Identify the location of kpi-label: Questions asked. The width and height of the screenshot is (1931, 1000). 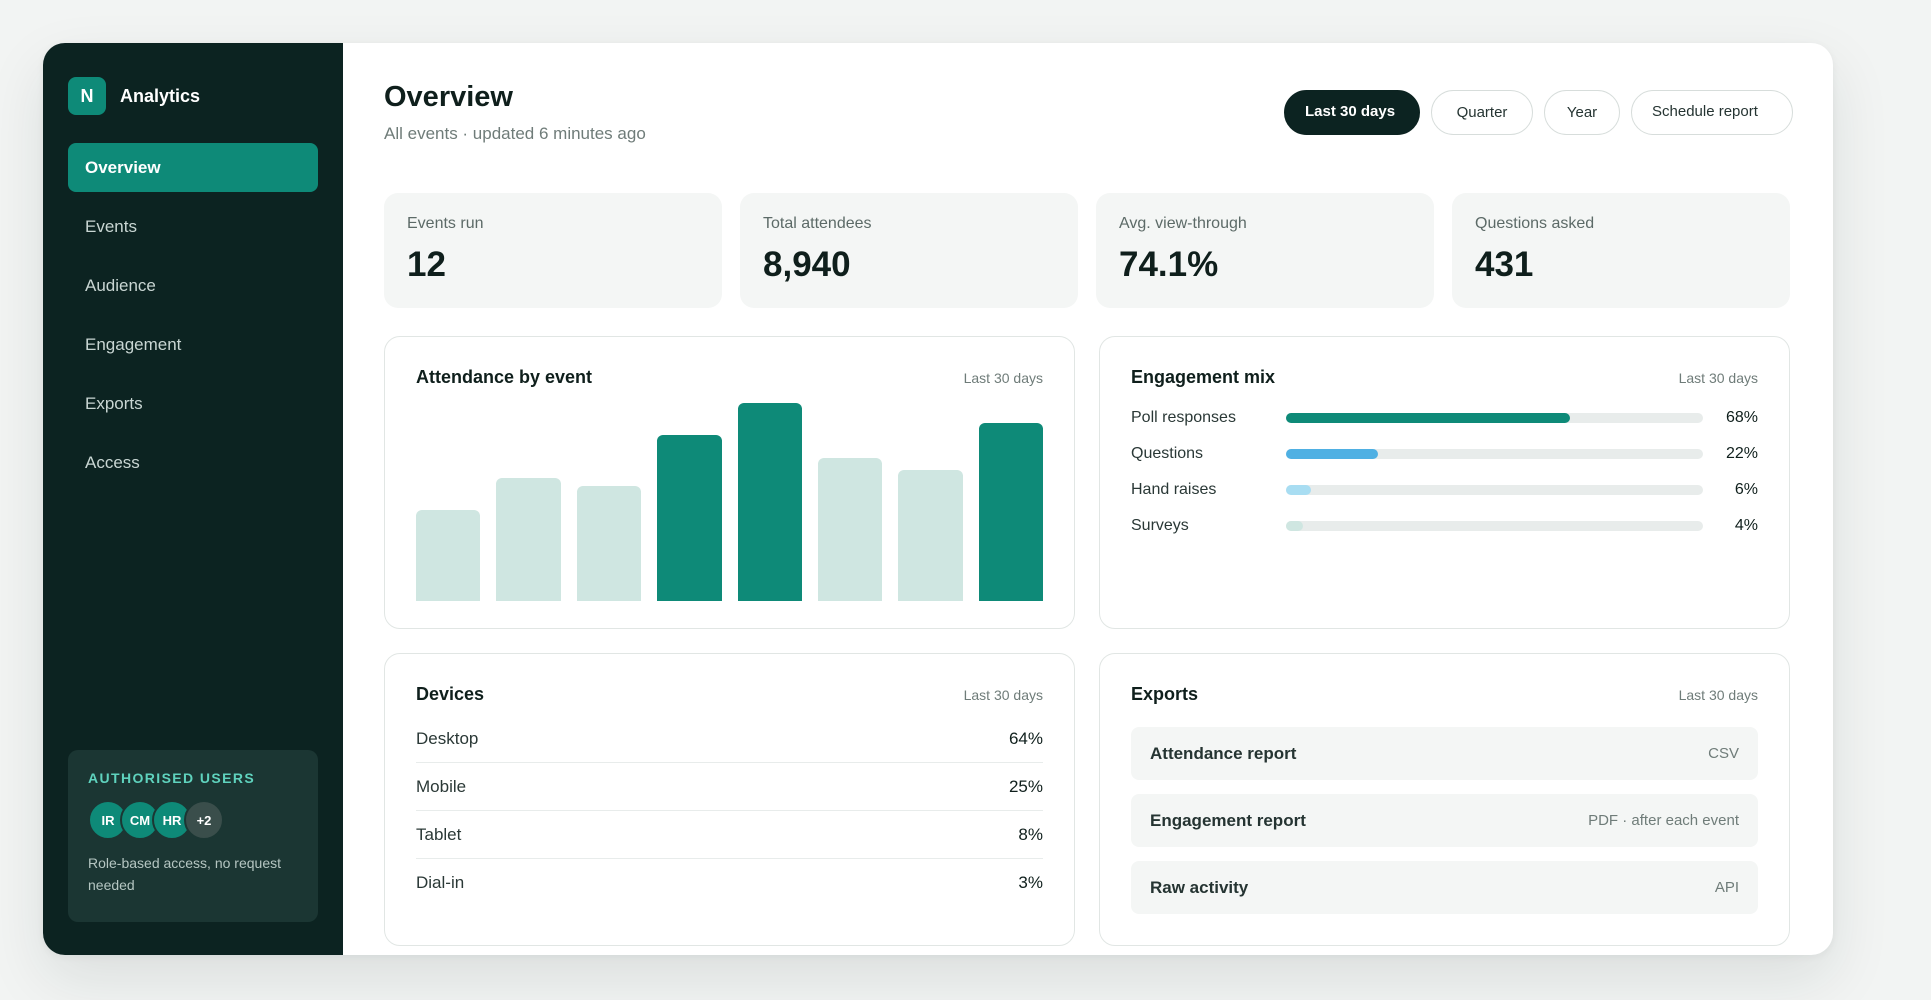
(1535, 223).